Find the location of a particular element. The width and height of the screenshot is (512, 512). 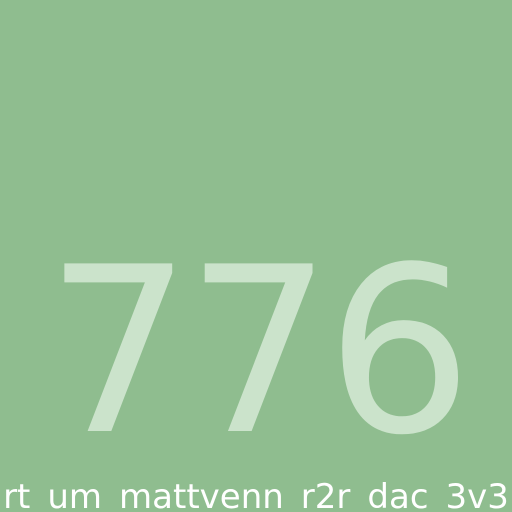

project-caption: rt_um_mattvenn_r2r_dac_3v3 is located at coordinates (256, 494).